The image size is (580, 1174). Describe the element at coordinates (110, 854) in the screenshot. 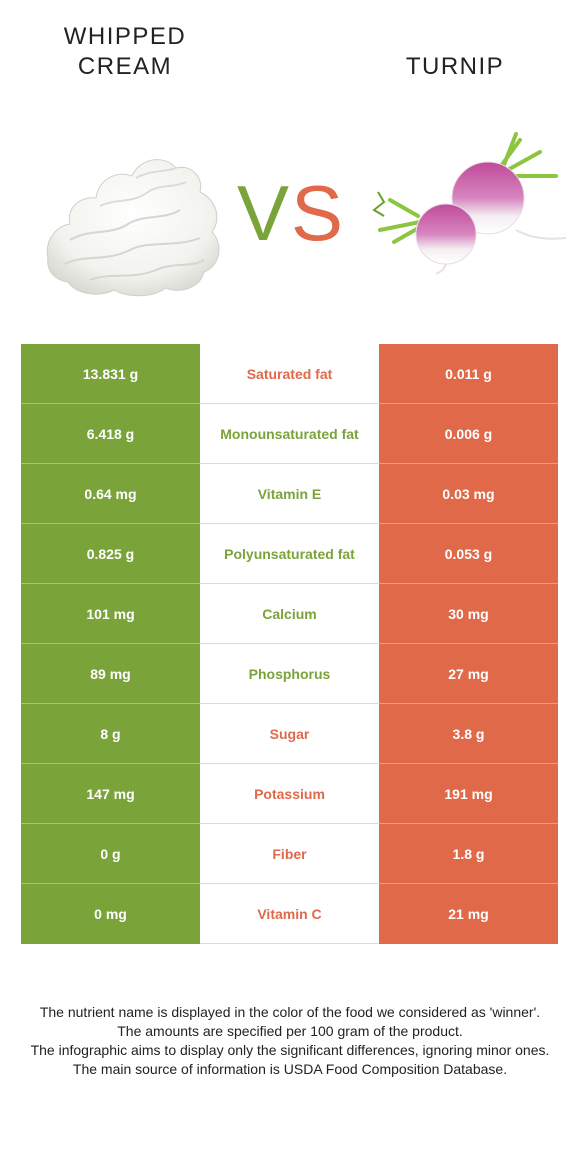

I see `left-value-cell: 0 g` at that location.